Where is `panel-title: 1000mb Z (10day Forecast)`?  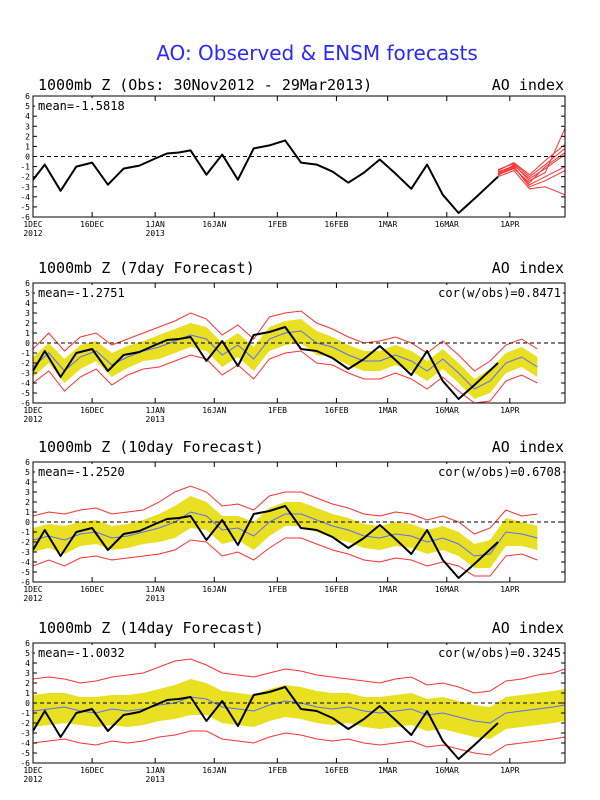
panel-title: 1000mb Z (10day Forecast) is located at coordinates (151, 447).